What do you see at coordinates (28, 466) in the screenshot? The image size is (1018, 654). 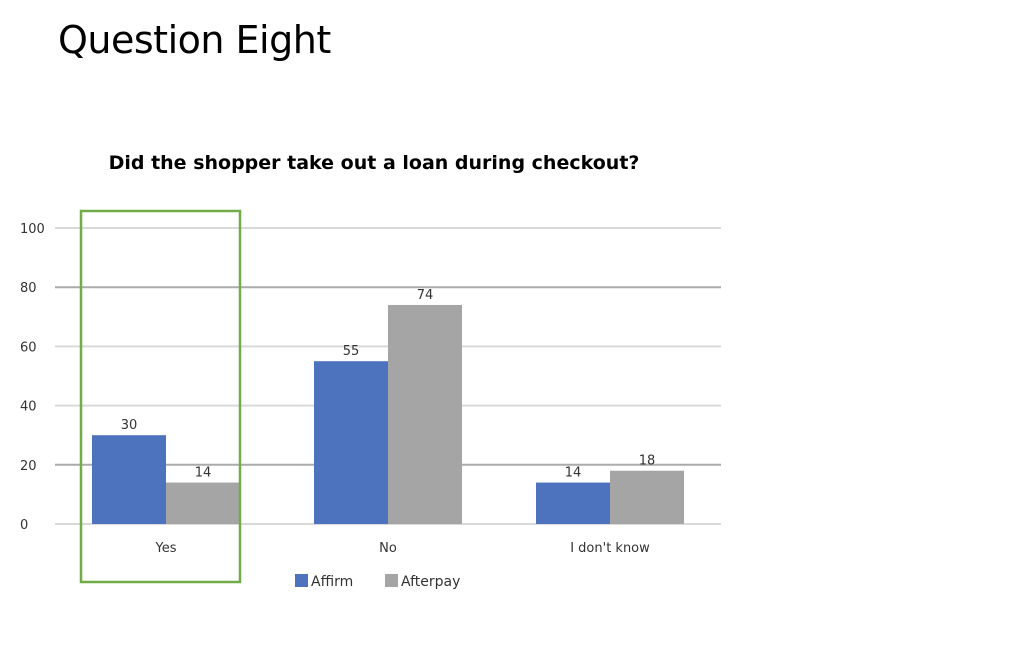 I see `y-tick-label: 20` at bounding box center [28, 466].